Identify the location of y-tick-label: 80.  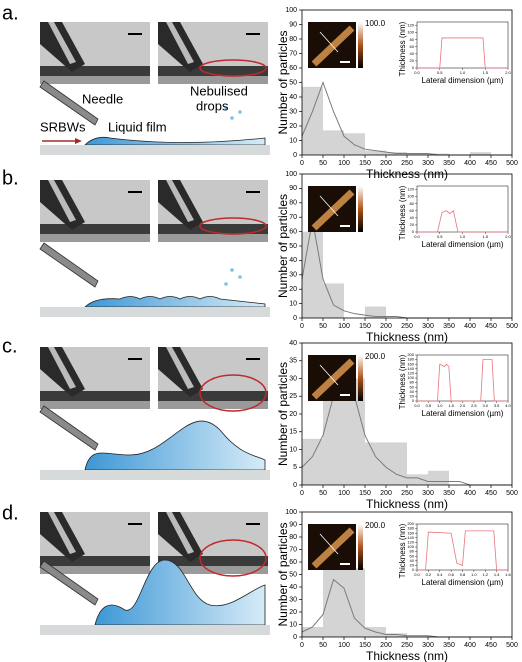
(293, 39).